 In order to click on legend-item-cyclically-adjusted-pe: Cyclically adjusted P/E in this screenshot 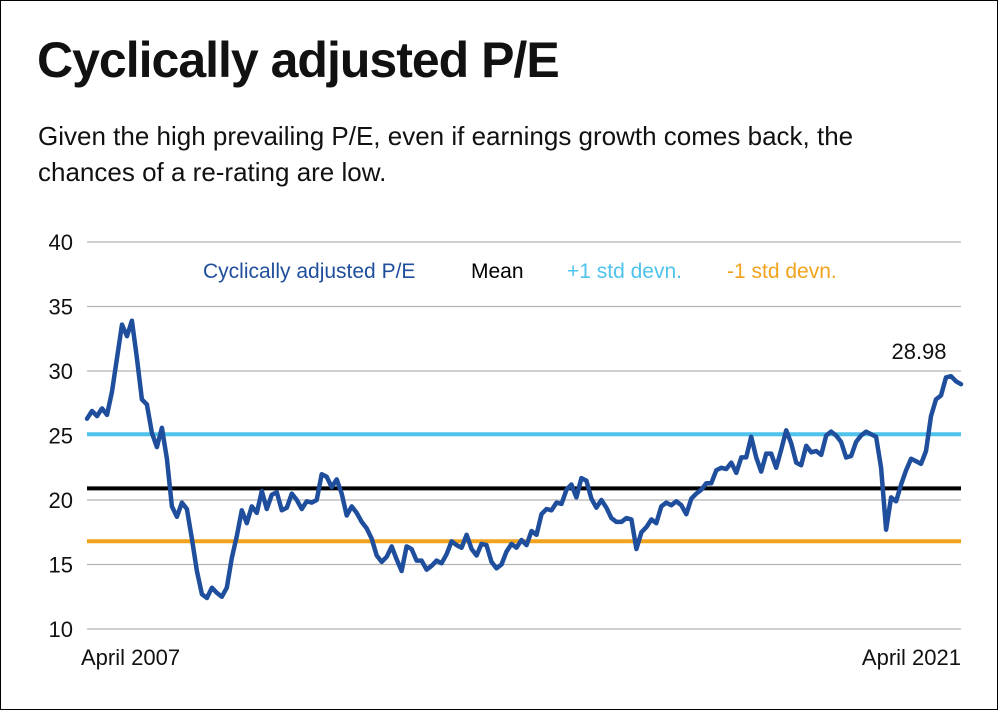, I will do `click(309, 271)`.